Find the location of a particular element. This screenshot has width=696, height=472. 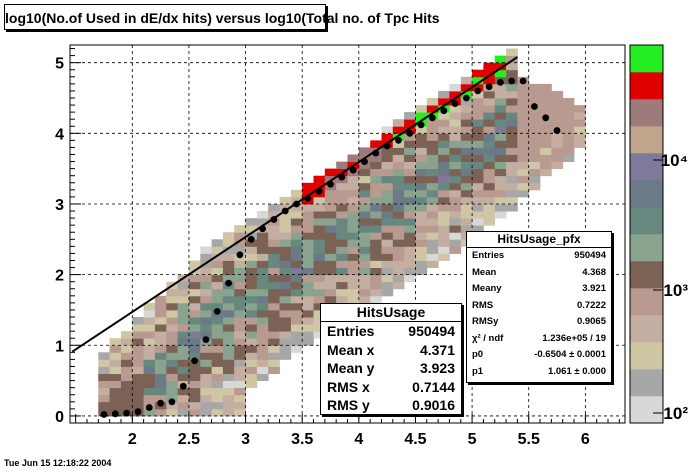

stats-row: Entries 950494 is located at coordinates (539, 256).